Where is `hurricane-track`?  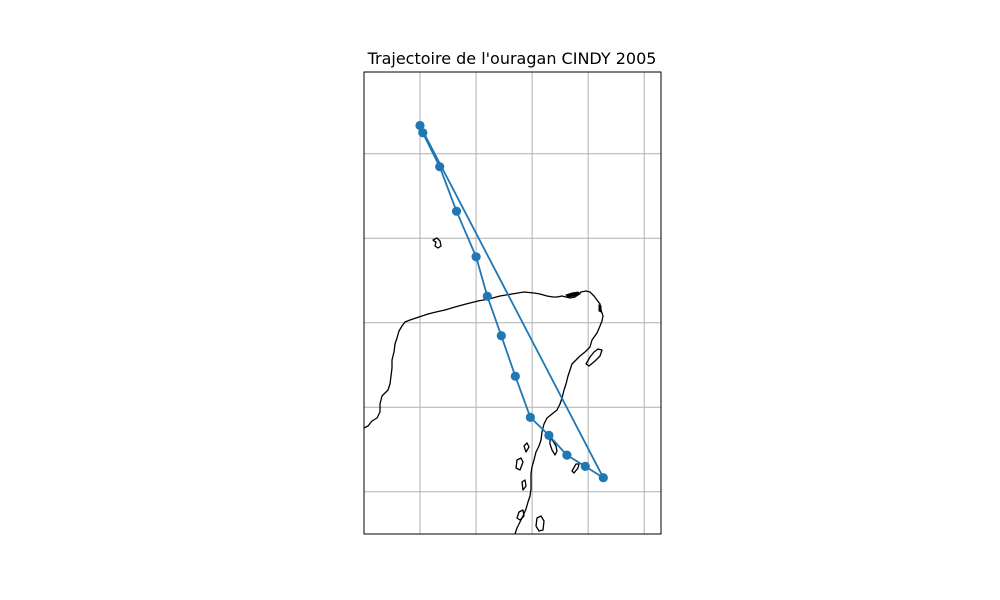 hurricane-track is located at coordinates (511, 301).